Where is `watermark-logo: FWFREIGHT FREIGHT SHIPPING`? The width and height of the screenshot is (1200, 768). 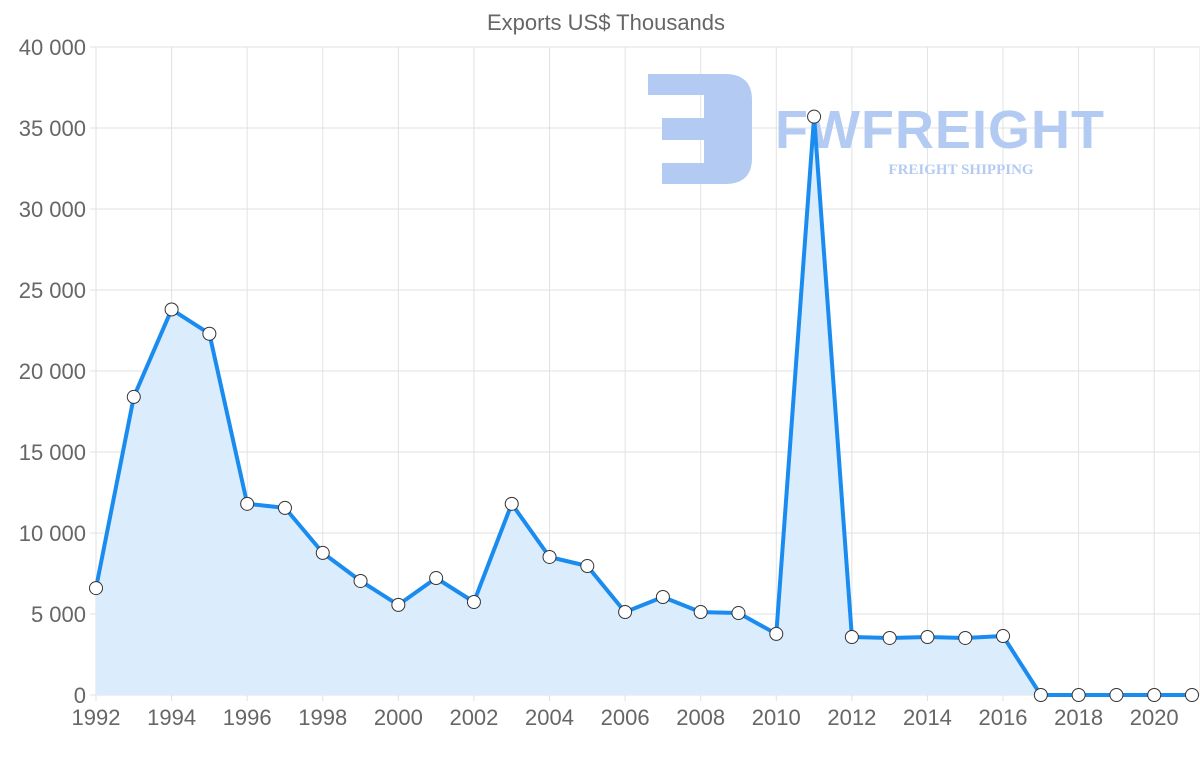 watermark-logo: FWFREIGHT FREIGHT SHIPPING is located at coordinates (876, 129).